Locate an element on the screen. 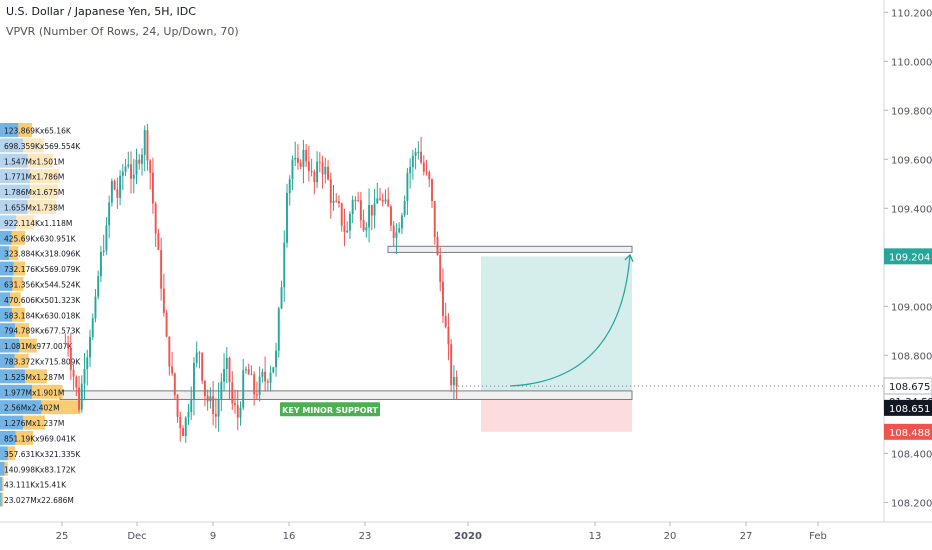  projection-arrow is located at coordinates (570, 320).